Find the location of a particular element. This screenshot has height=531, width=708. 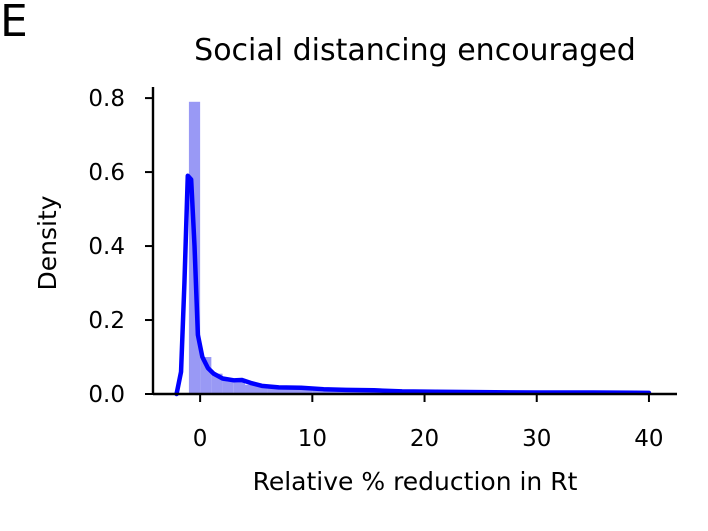

y-axis-ticks: 0.0 0.2 0.4 0.6 0.8 is located at coordinates (120, 247).